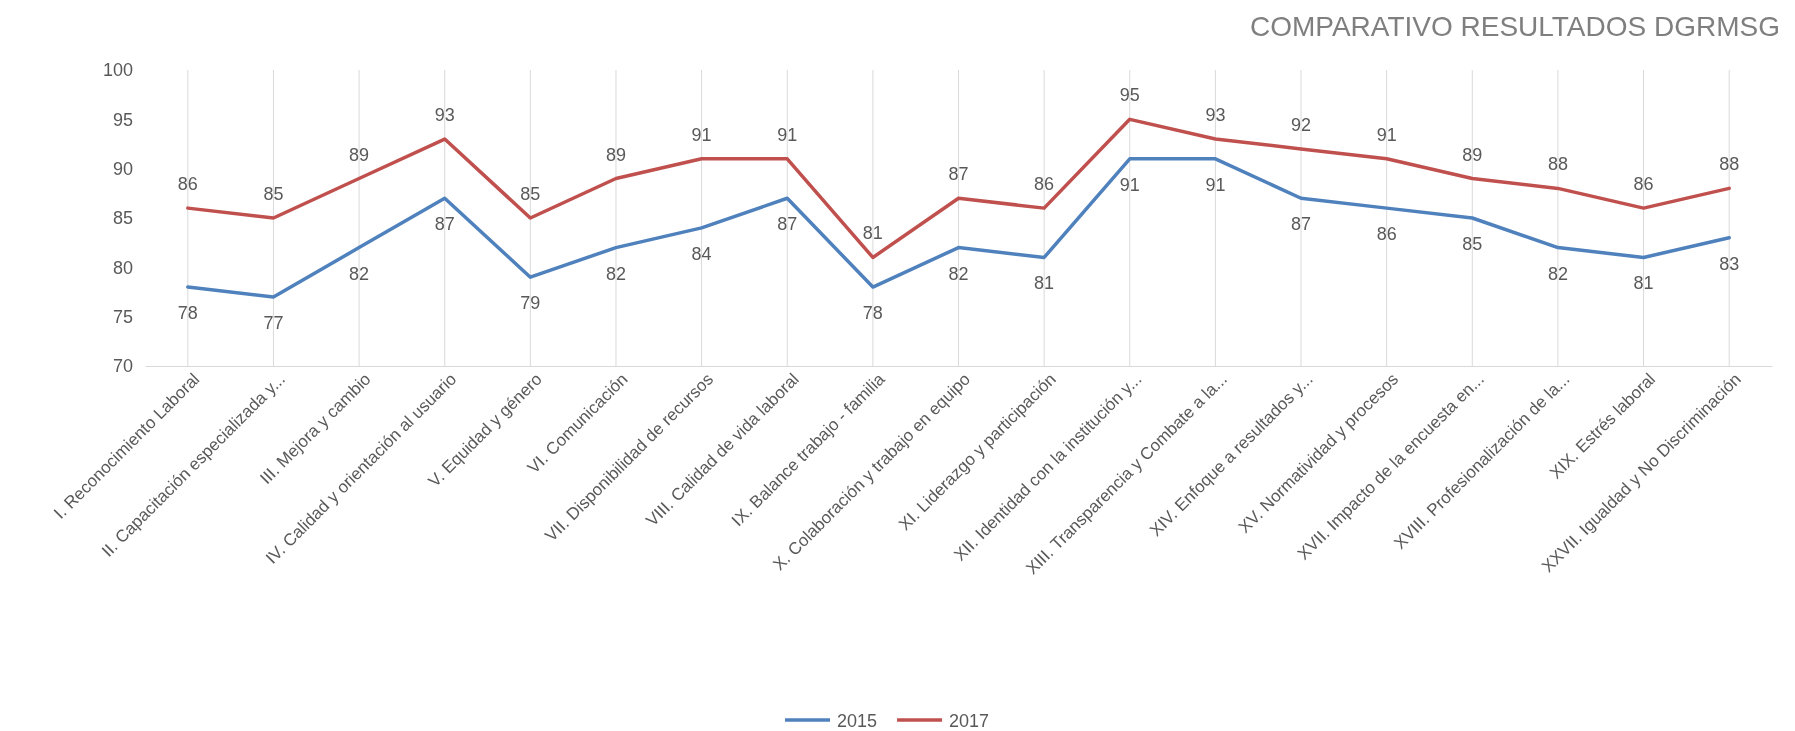 Image resolution: width=1795 pixels, height=731 pixels. What do you see at coordinates (273, 322) in the screenshot?
I see `data-label: 77` at bounding box center [273, 322].